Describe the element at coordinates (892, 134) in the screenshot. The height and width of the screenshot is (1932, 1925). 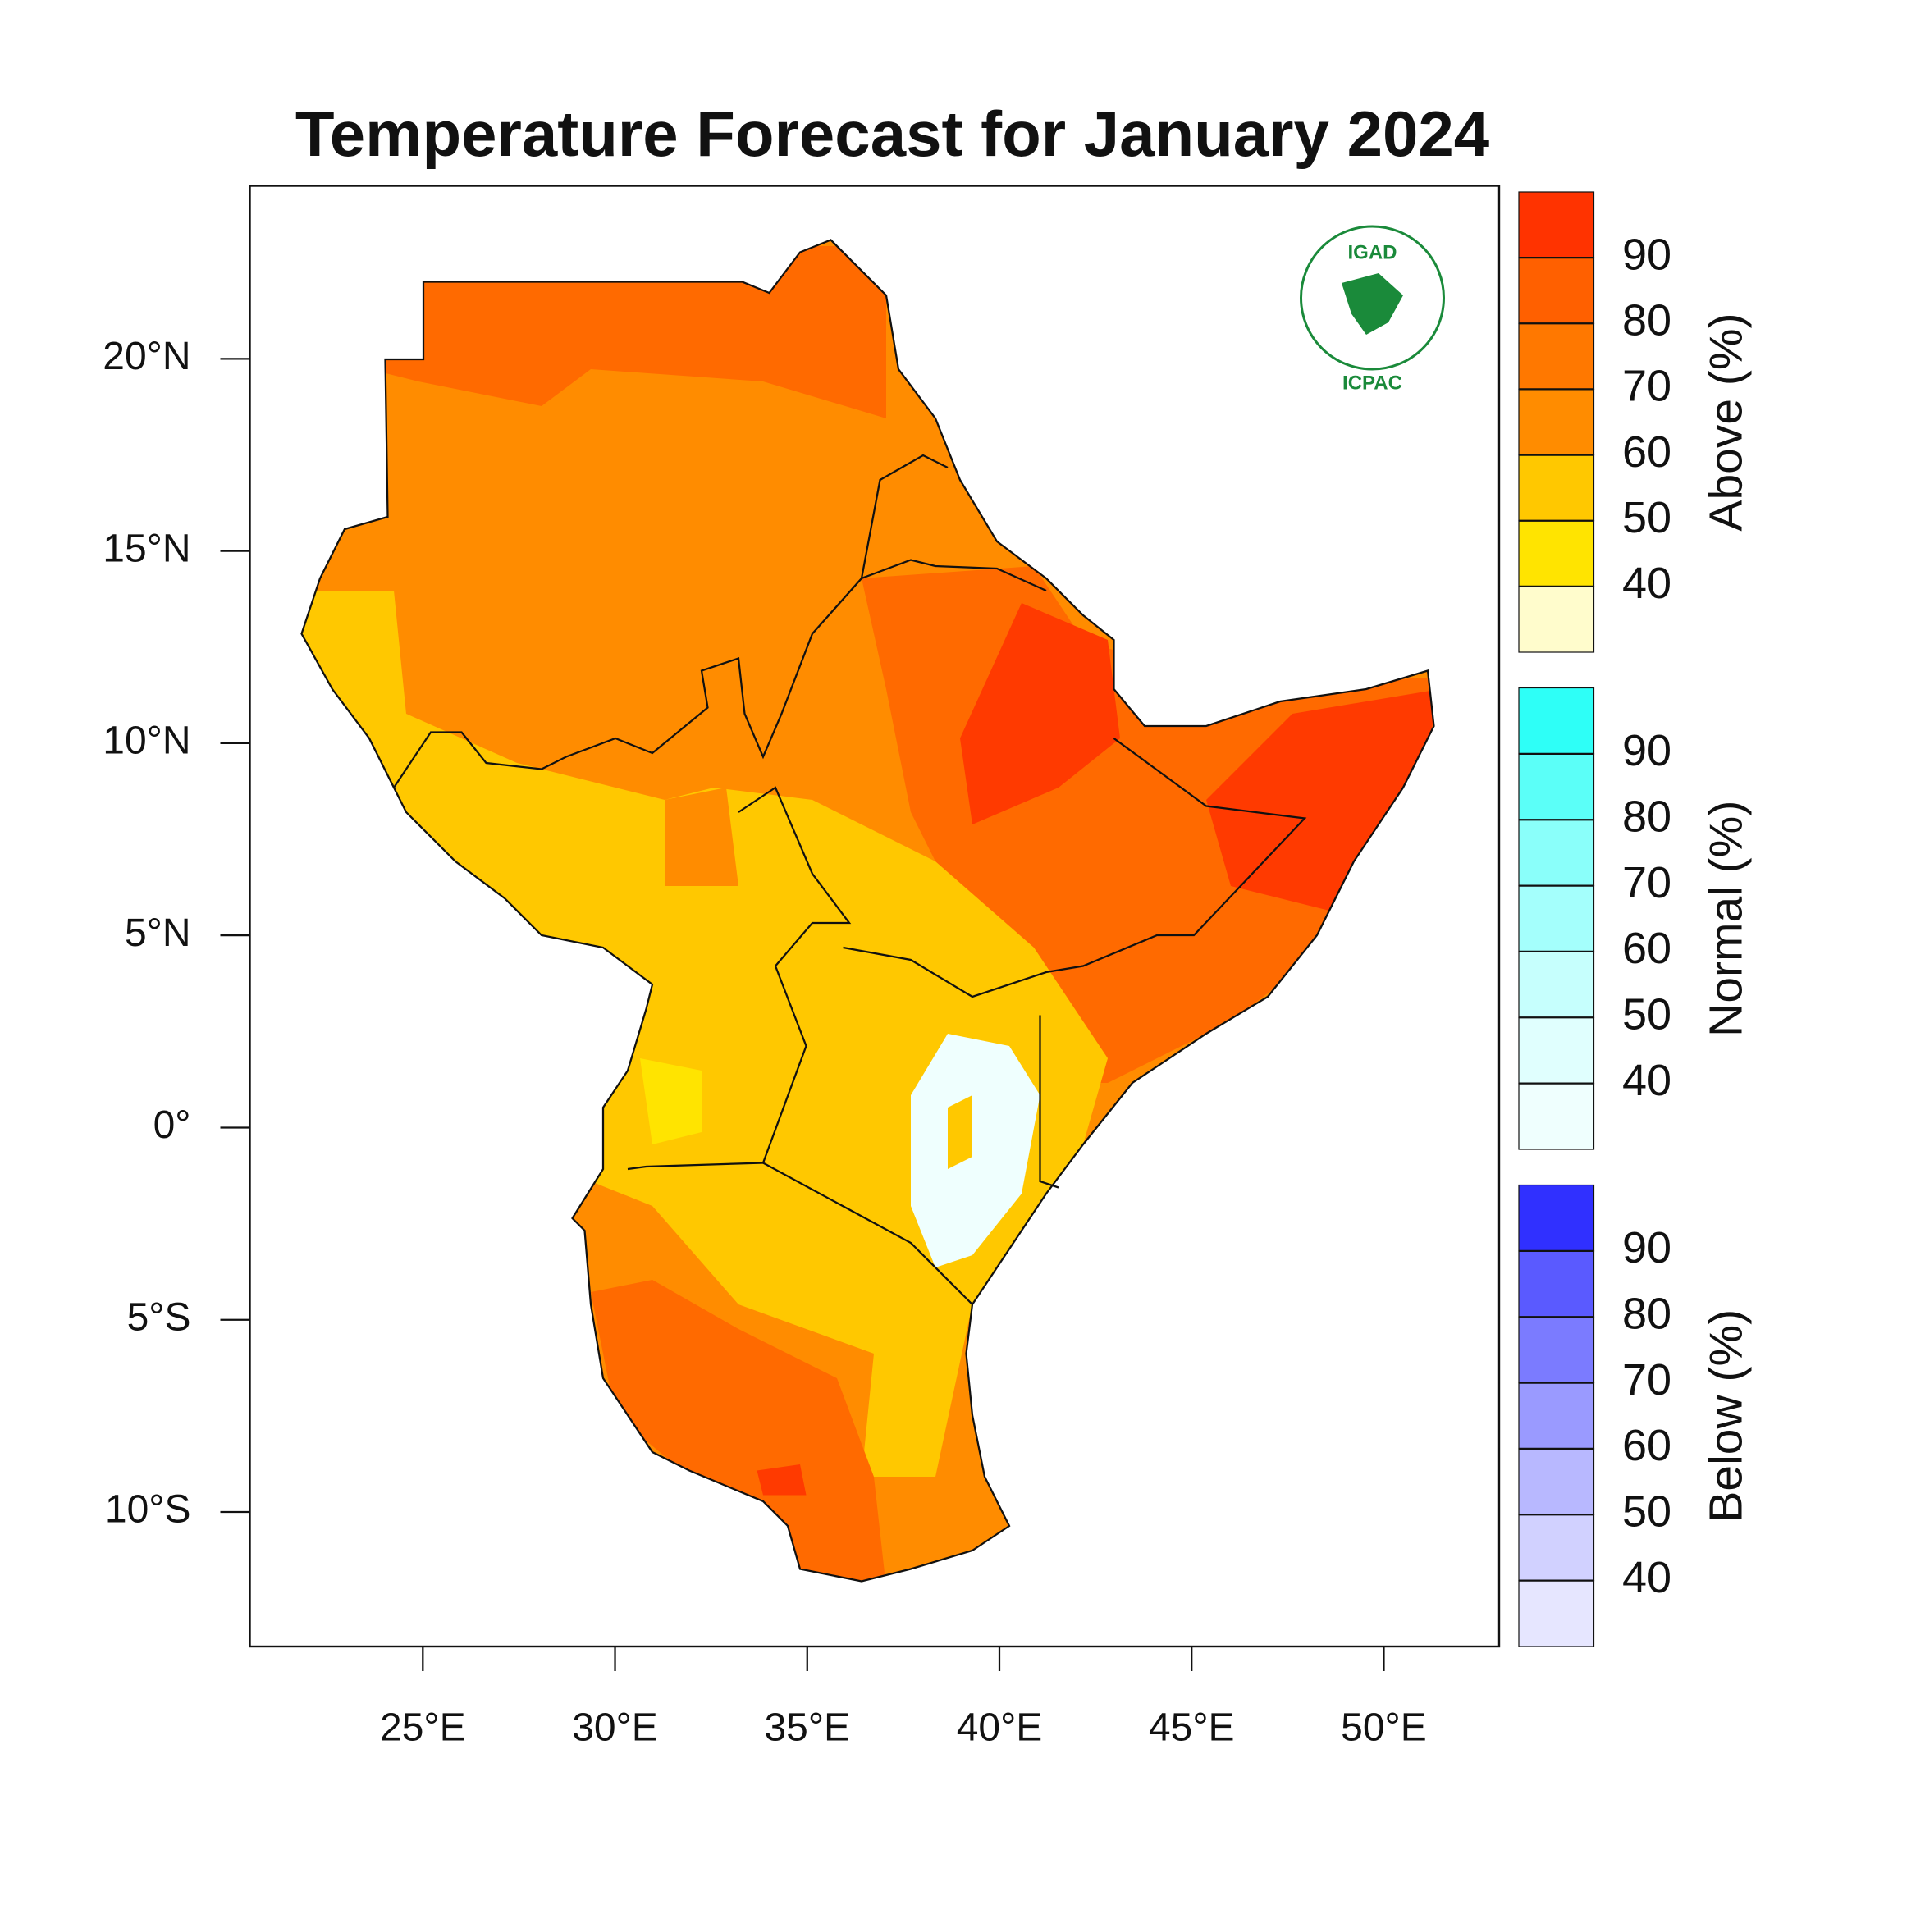
I see `map-title: Temperature Forecast for January 2024` at that location.